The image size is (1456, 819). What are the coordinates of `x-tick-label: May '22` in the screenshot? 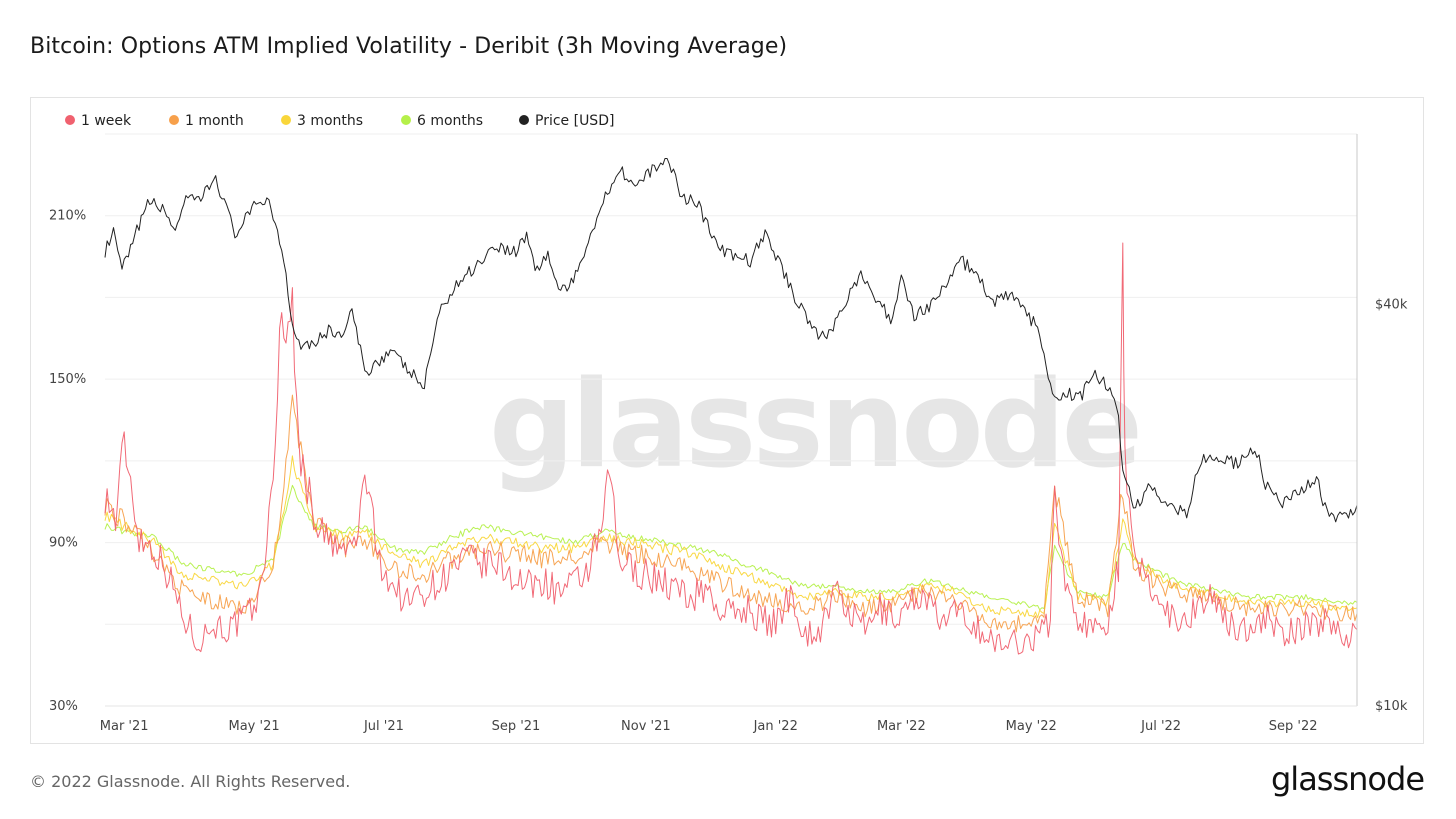 It's located at (1031, 726).